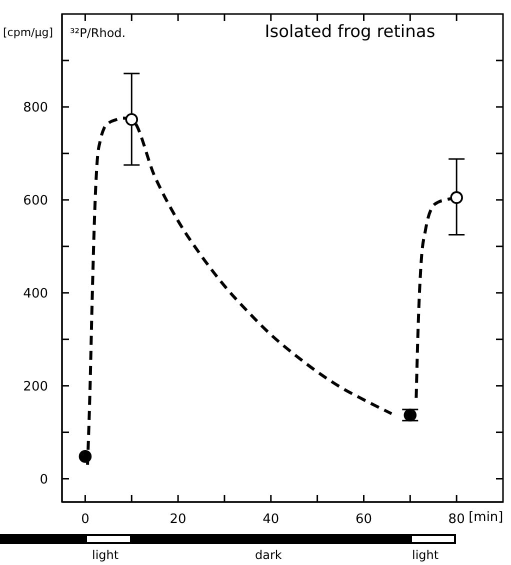 Image resolution: width=511 pixels, height=565 pixels. Describe the element at coordinates (28, 32) in the screenshot. I see `text: [cpm/μg]` at that location.